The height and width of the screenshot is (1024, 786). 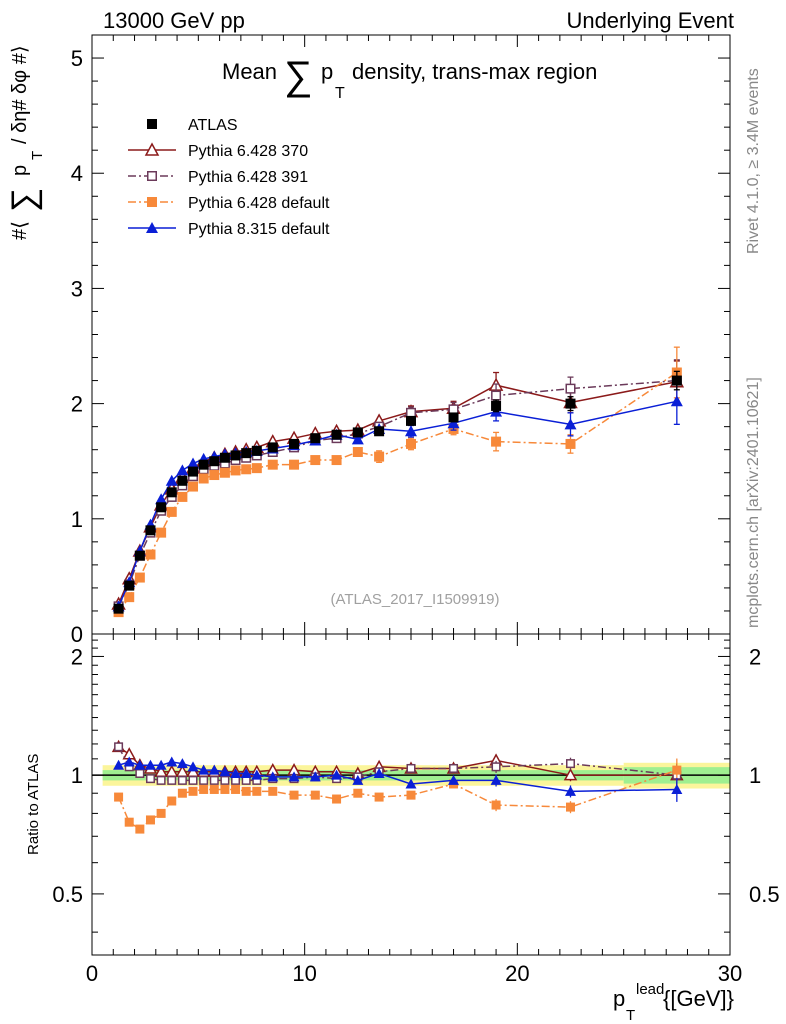 What do you see at coordinates (37, 155) in the screenshot?
I see `y-label-sub: T` at bounding box center [37, 155].